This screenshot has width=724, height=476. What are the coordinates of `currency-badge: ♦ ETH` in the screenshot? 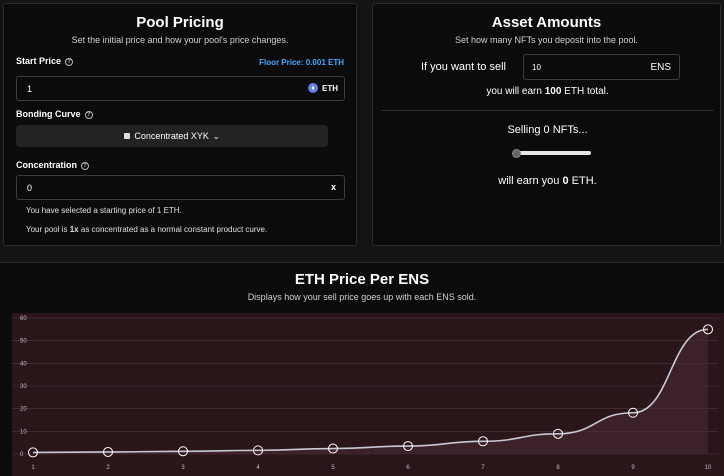 It's located at (323, 88).